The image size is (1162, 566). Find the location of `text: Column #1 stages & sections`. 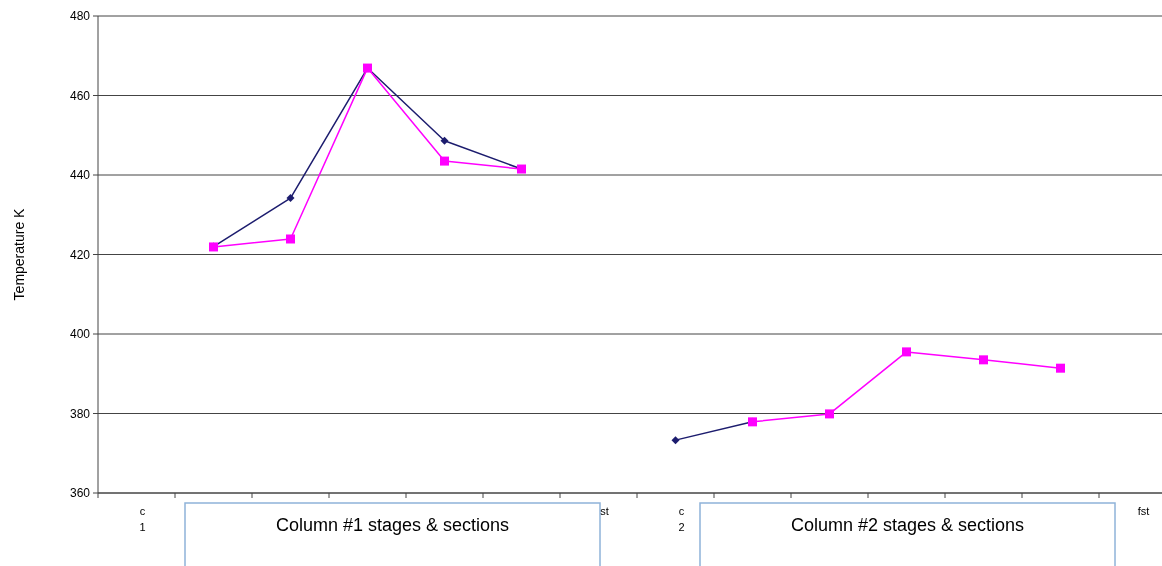

text: Column #1 stages & sections is located at coordinates (392, 525).